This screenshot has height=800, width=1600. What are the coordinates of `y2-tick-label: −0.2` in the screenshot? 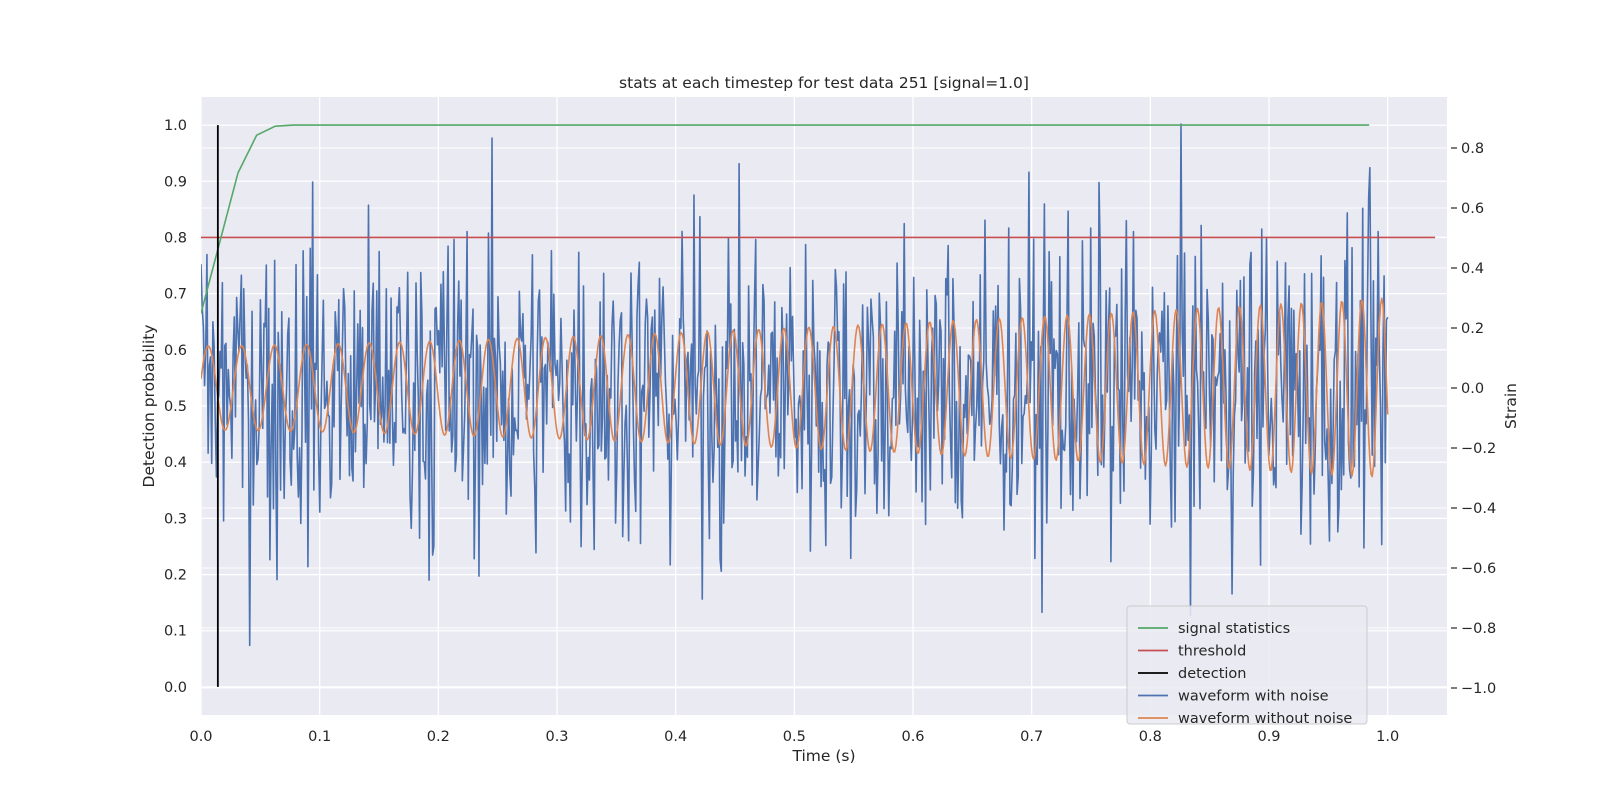 It's located at (1478, 449).